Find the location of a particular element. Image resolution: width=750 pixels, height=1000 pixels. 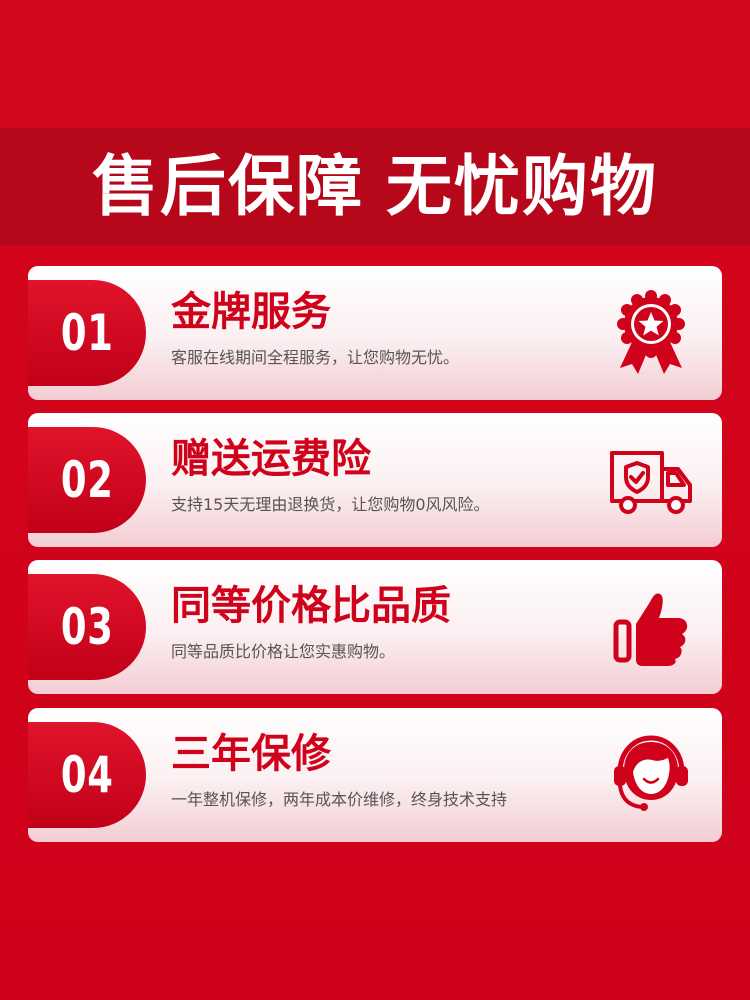

customer-service-headset-icon is located at coordinates (651, 775).